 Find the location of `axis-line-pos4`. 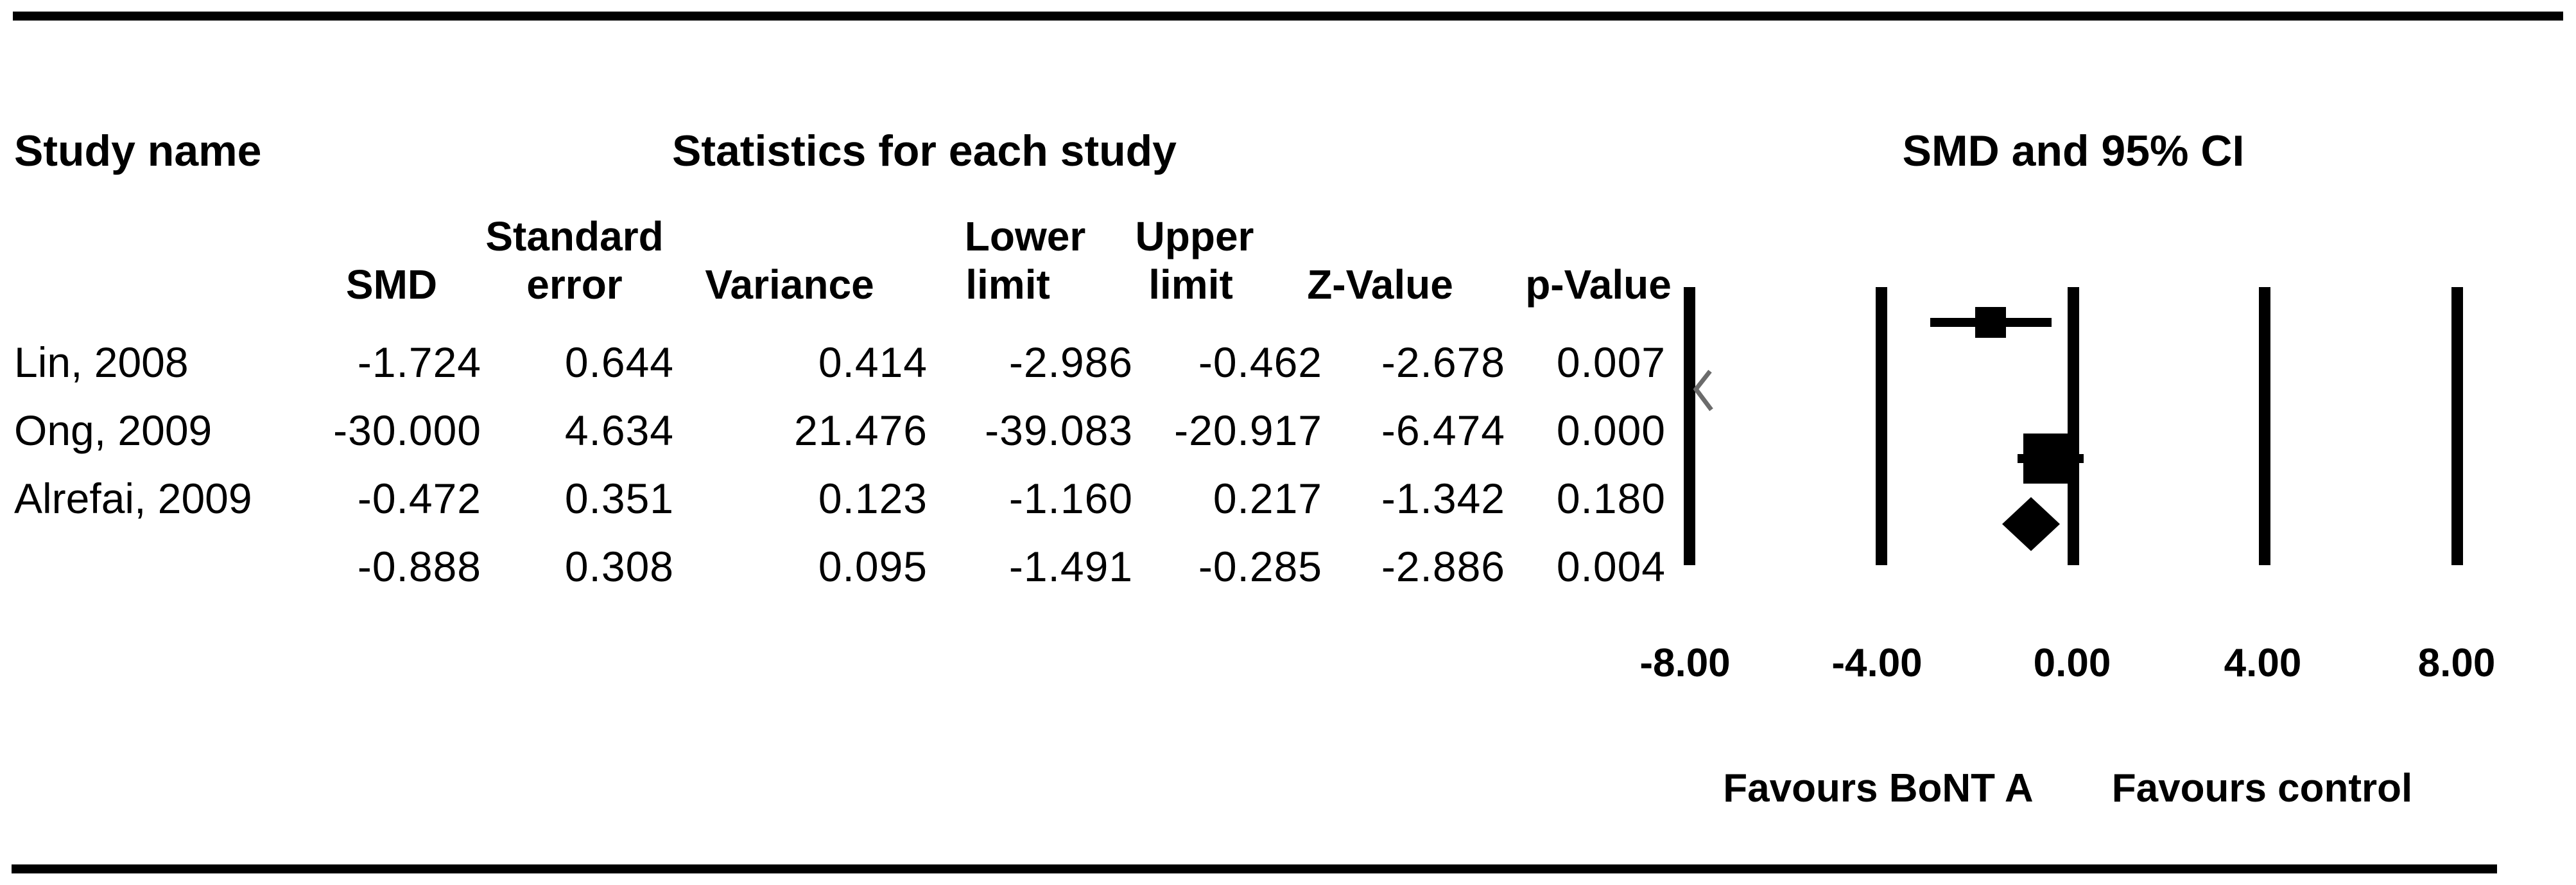

axis-line-pos4 is located at coordinates (2265, 426).